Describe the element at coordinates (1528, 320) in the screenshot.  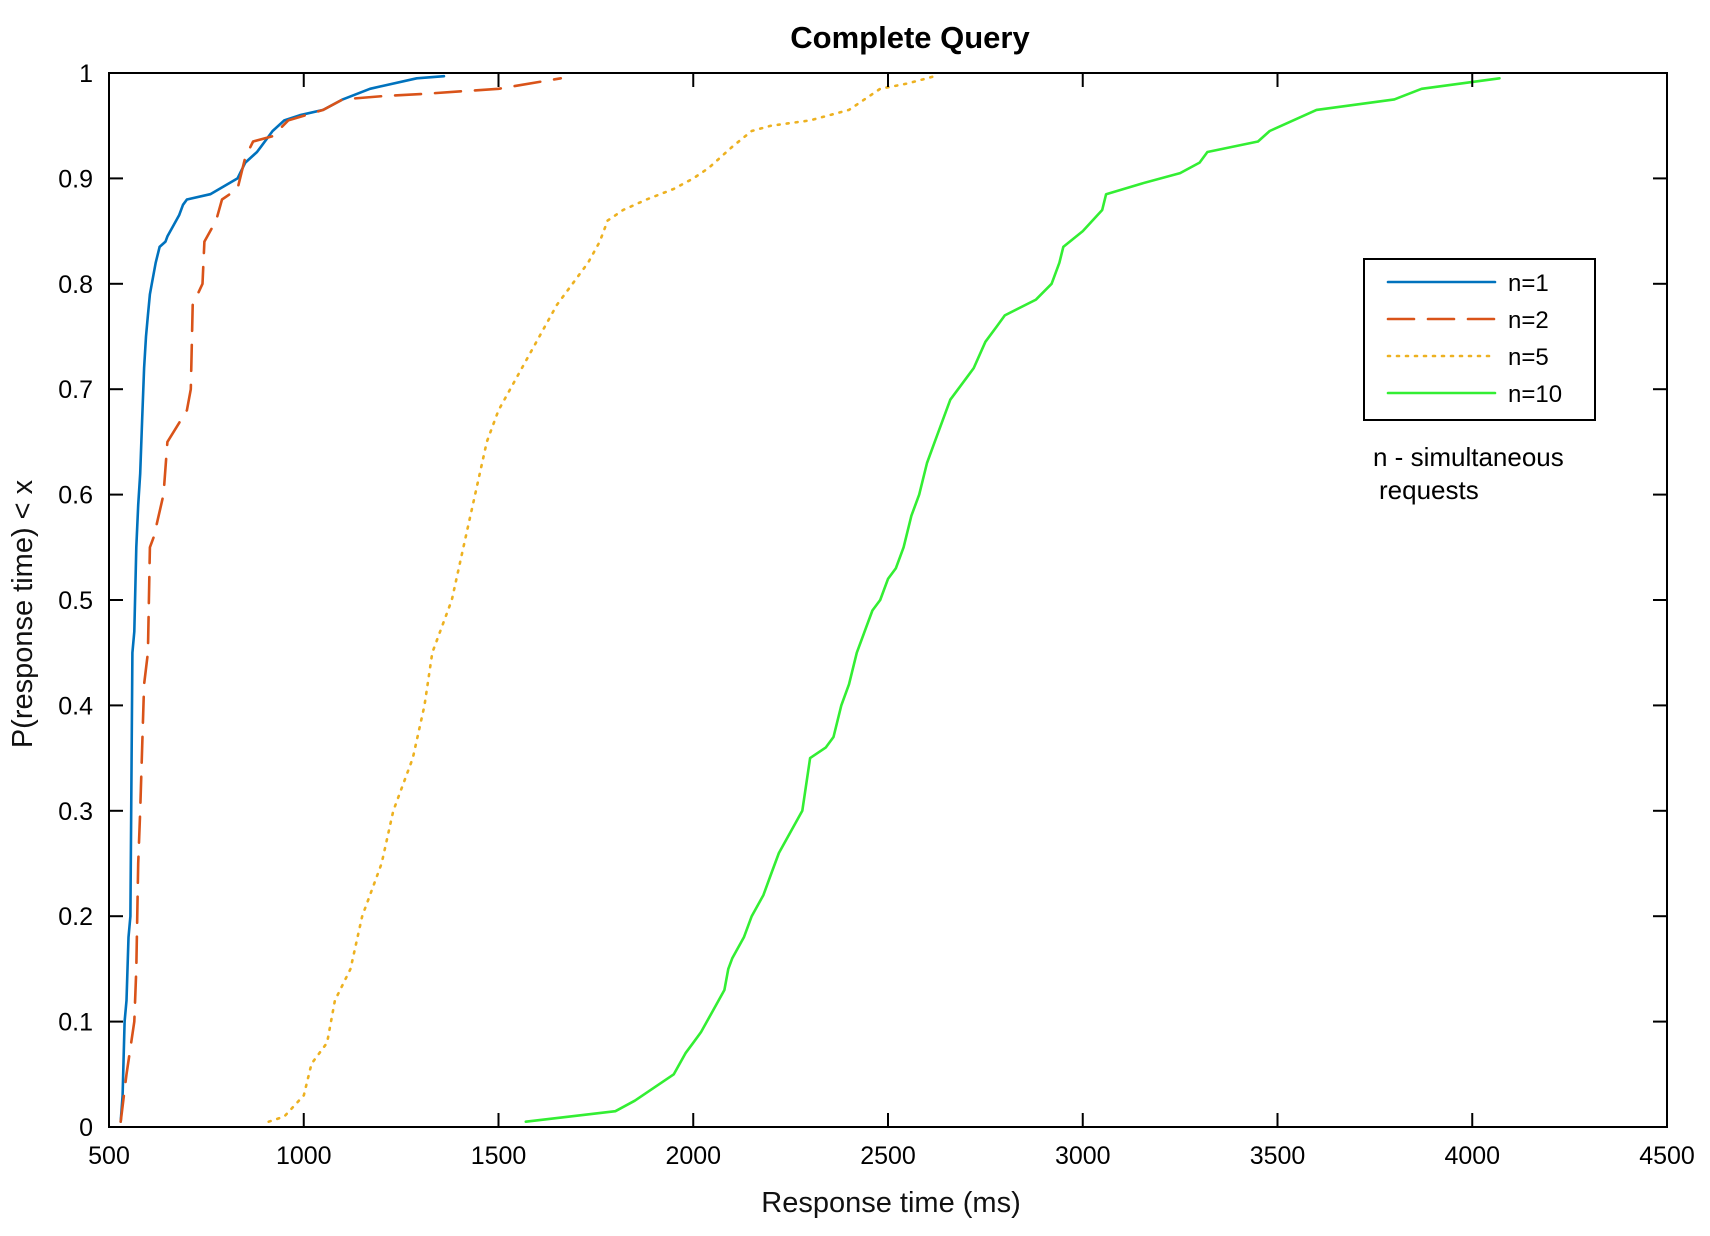
I see `legend-label-n=2: n=2` at that location.